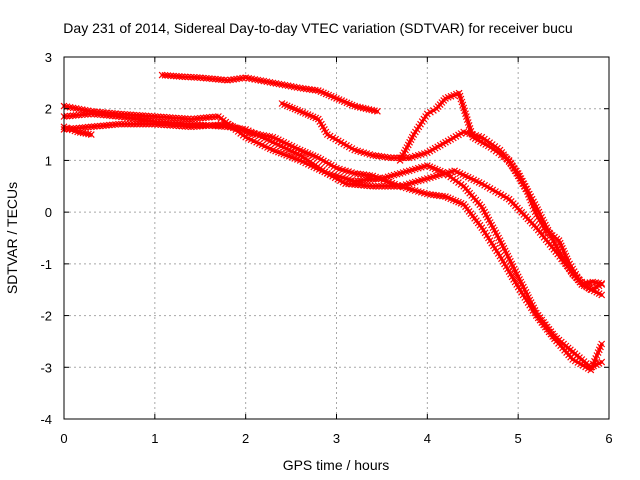  I want to click on y-tick-label: -4, so click(46, 419).